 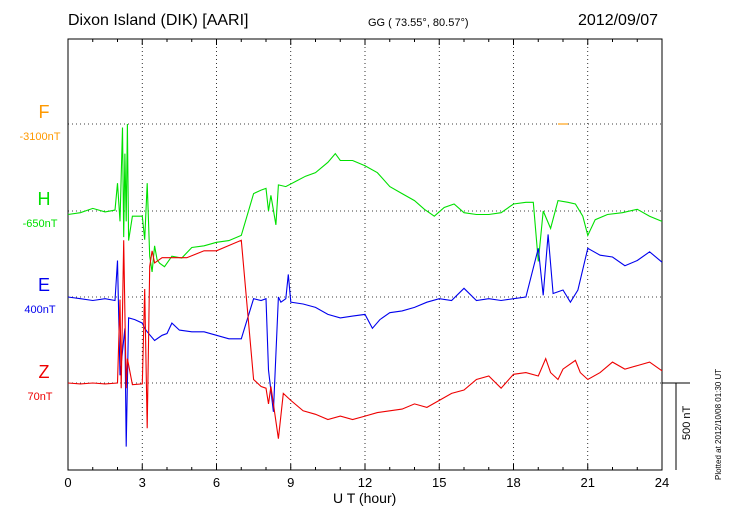 I want to click on x-tick-label: 3, so click(x=142, y=482).